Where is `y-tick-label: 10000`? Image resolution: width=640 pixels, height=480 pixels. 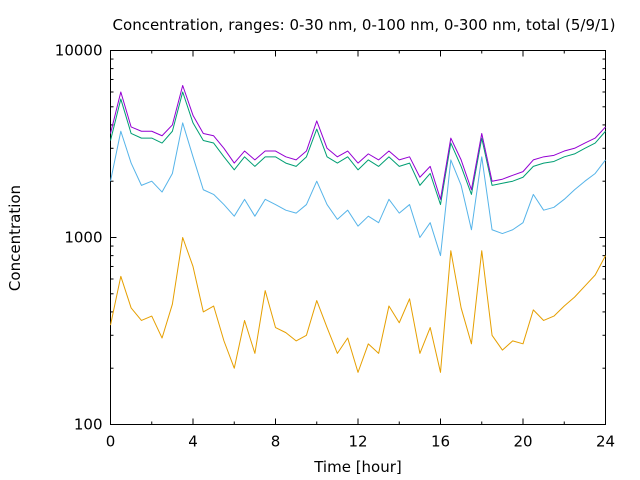 y-tick-label: 10000 is located at coordinates (79, 51).